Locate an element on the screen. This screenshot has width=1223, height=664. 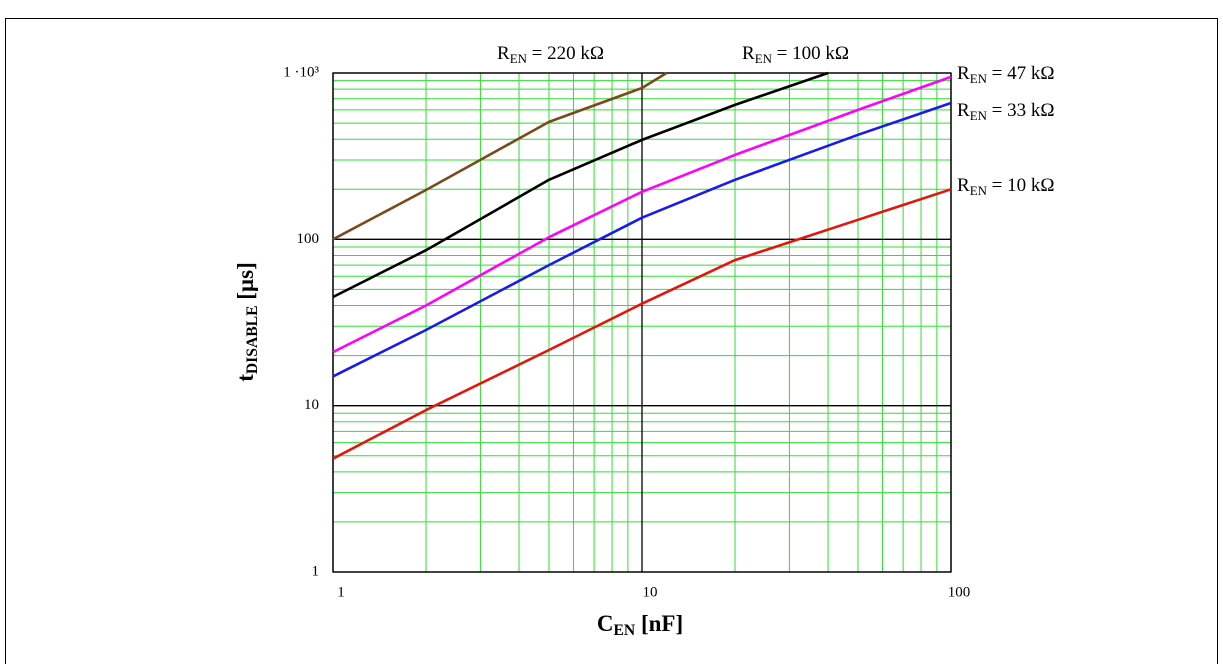
y-tick-label: 1 ·10³ is located at coordinates (301, 72).